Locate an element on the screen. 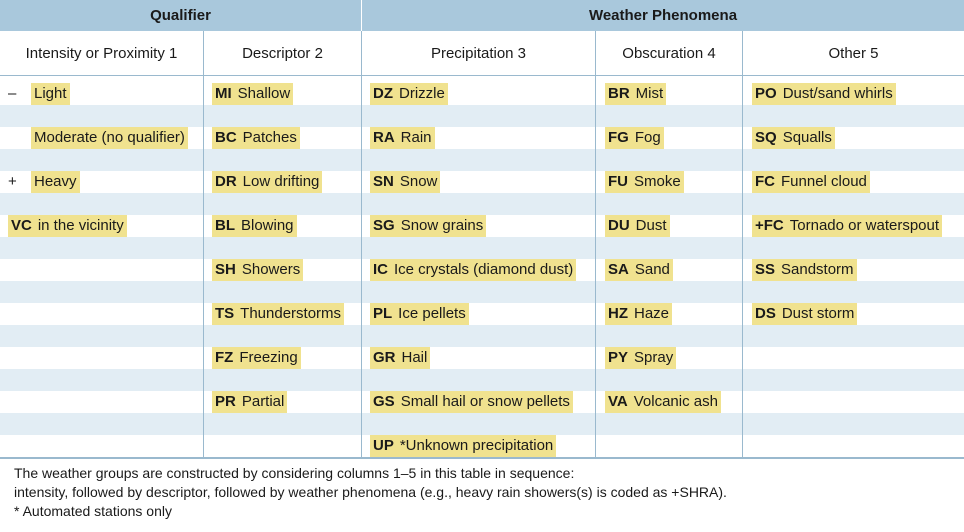 The image size is (964, 532). other-code: FC is located at coordinates (765, 181).